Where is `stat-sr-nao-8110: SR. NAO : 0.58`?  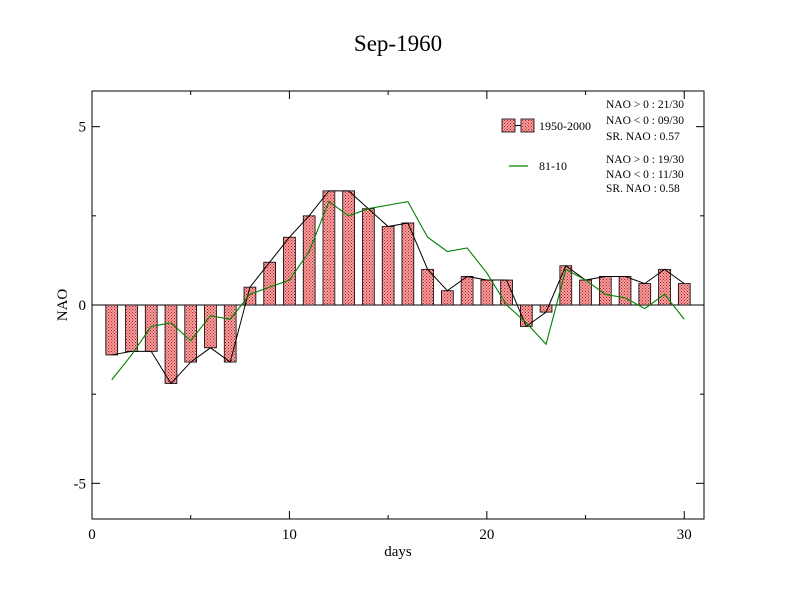
stat-sr-nao-8110: SR. NAO : 0.58 is located at coordinates (643, 189).